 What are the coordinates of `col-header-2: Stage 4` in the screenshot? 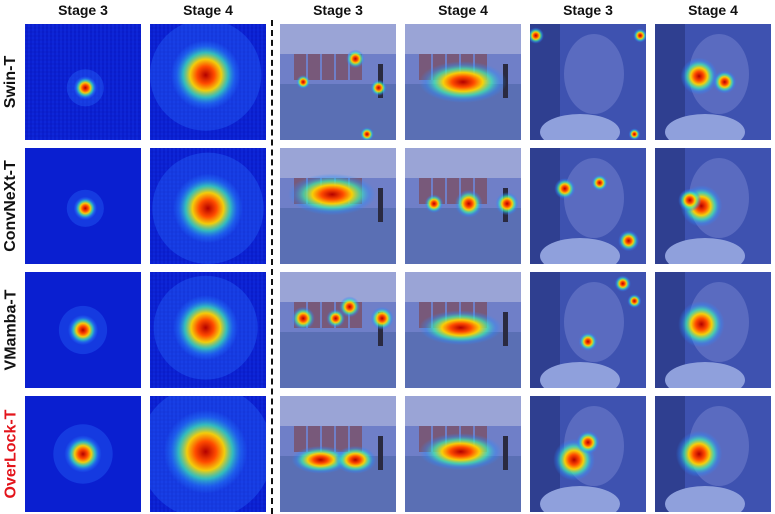 It's located at (208, 10).